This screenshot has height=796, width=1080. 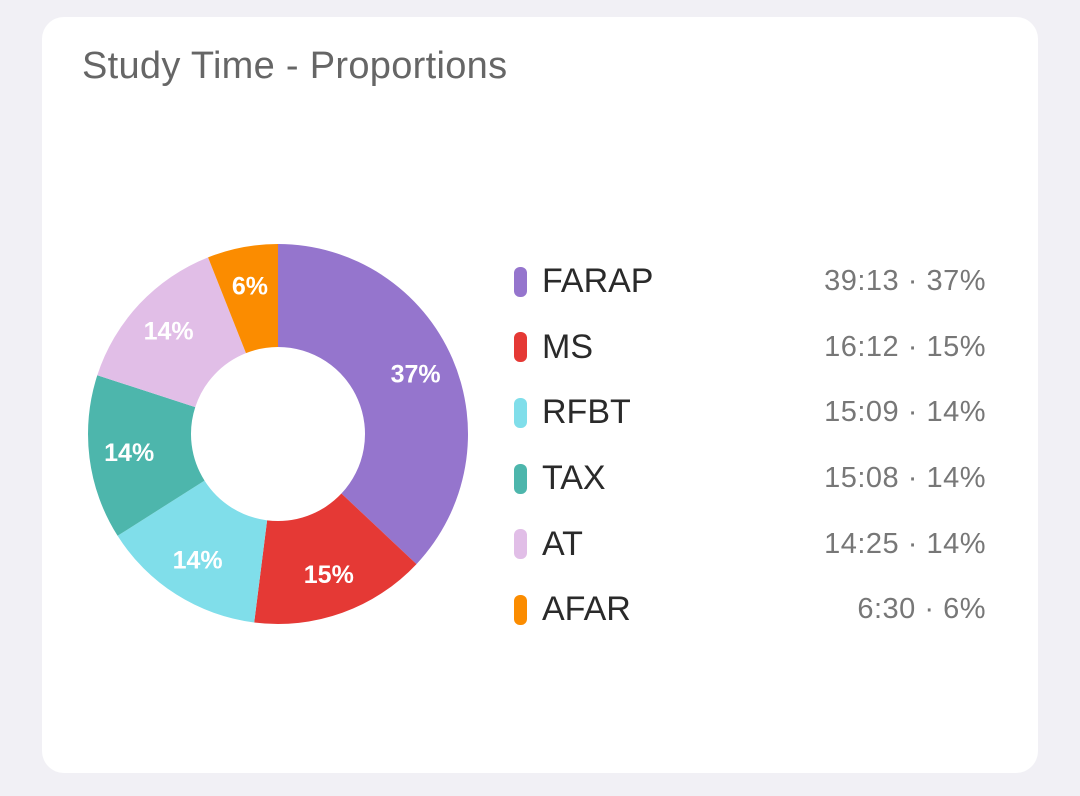 I want to click on legend-item-rfbt: RFBT 15:09 · 14%, so click(x=750, y=413).